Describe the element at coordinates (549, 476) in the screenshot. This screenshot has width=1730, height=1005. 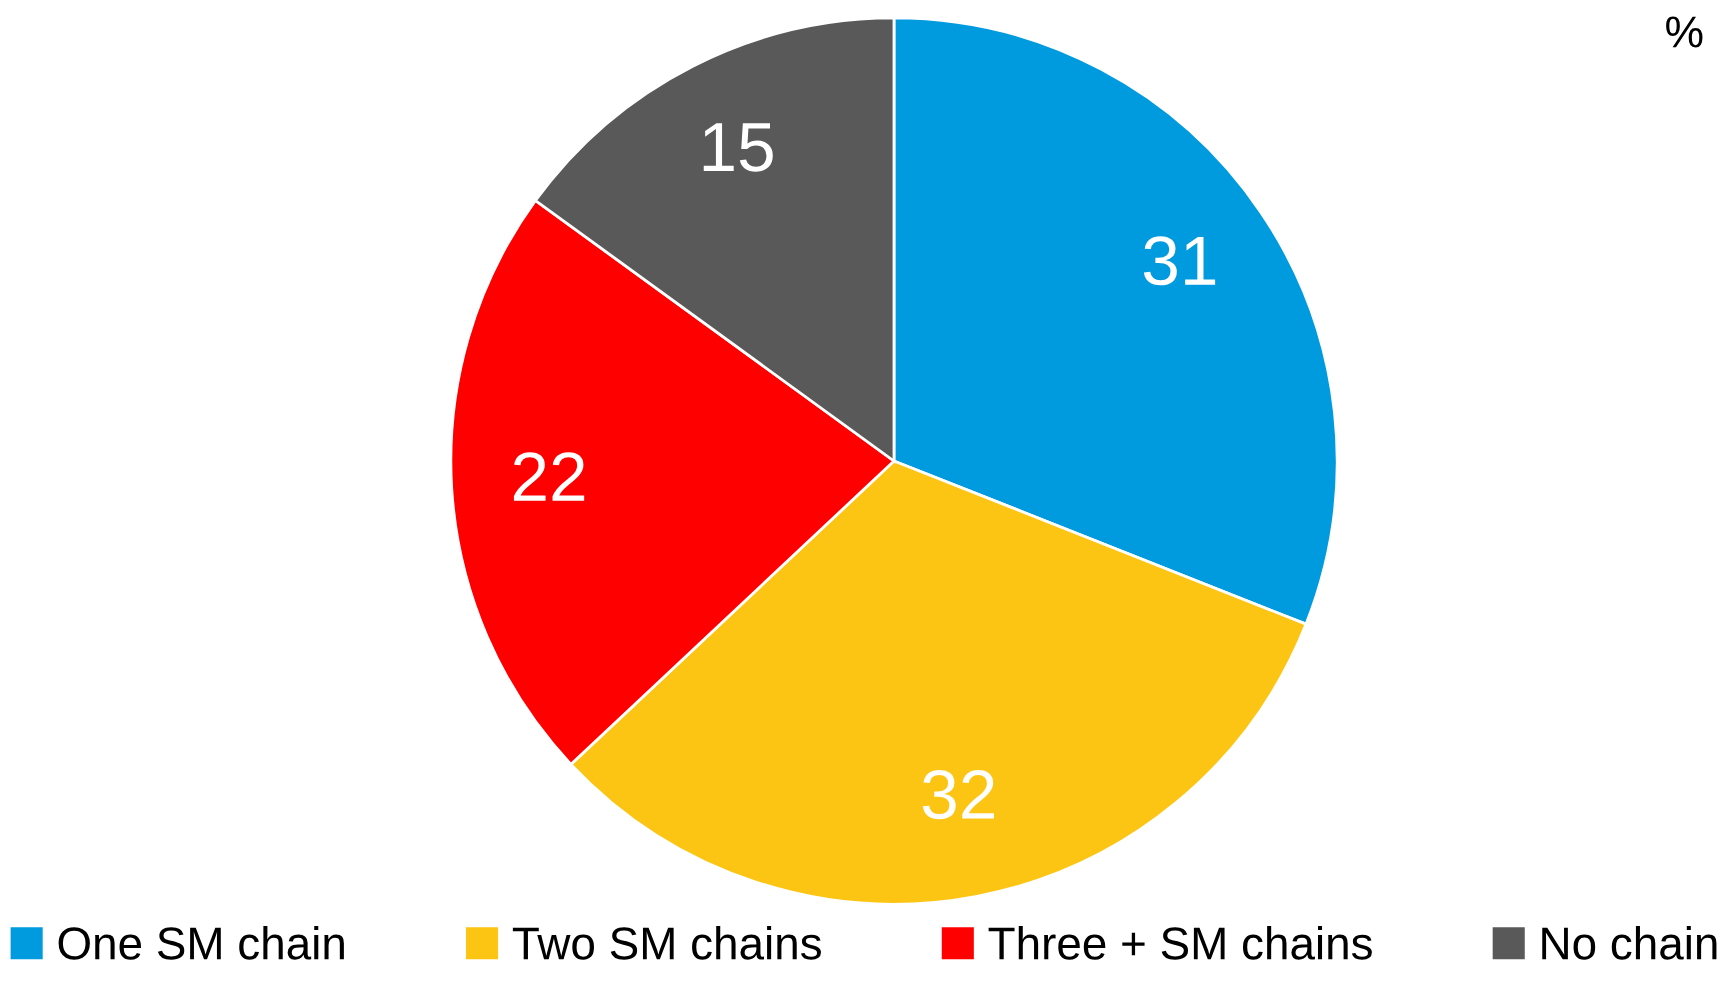
I see `data-label: 22` at that location.